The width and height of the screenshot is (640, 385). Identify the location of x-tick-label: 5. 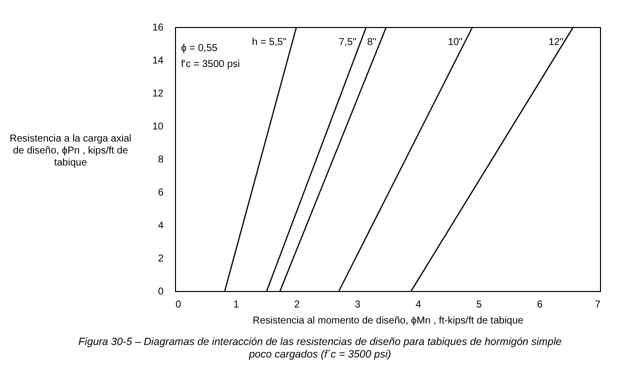
(479, 305).